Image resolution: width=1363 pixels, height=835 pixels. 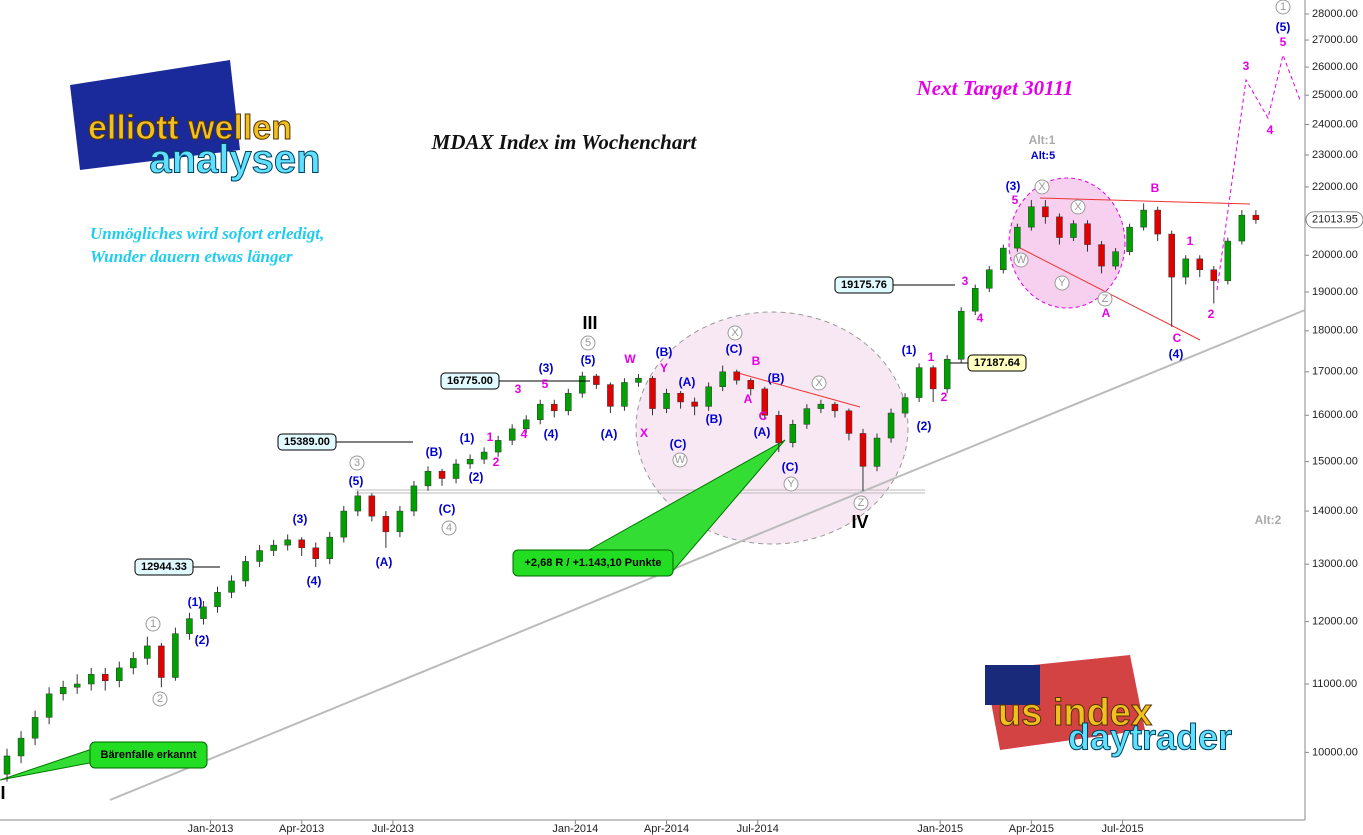 I want to click on y-tick-label: 18000.00, so click(x=1335, y=331).